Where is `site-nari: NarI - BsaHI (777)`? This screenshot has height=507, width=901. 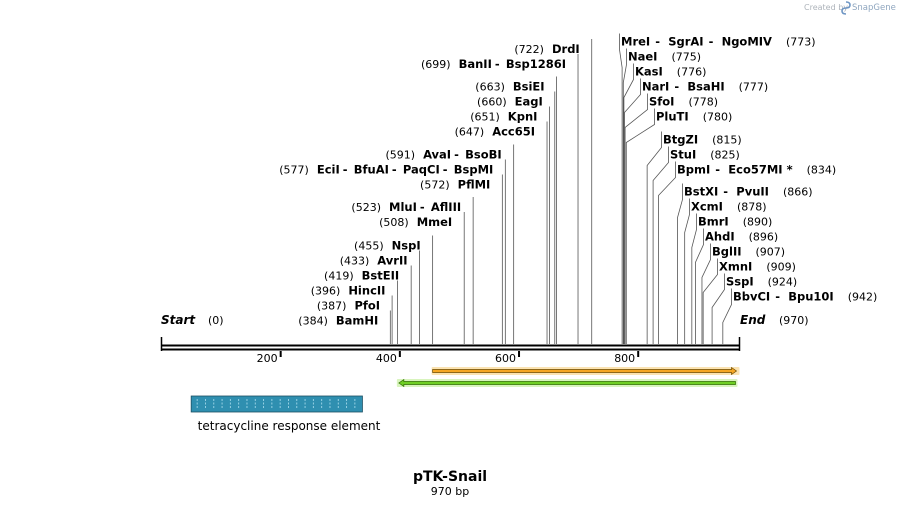
site-nari: NarI - BsaHI (777) is located at coordinates (705, 87).